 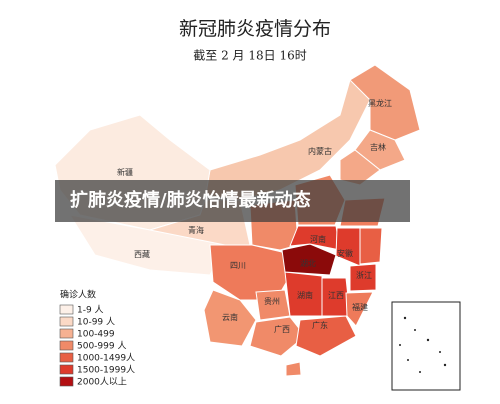 What do you see at coordinates (318, 239) in the screenshot?
I see `province-label: 河南` at bounding box center [318, 239].